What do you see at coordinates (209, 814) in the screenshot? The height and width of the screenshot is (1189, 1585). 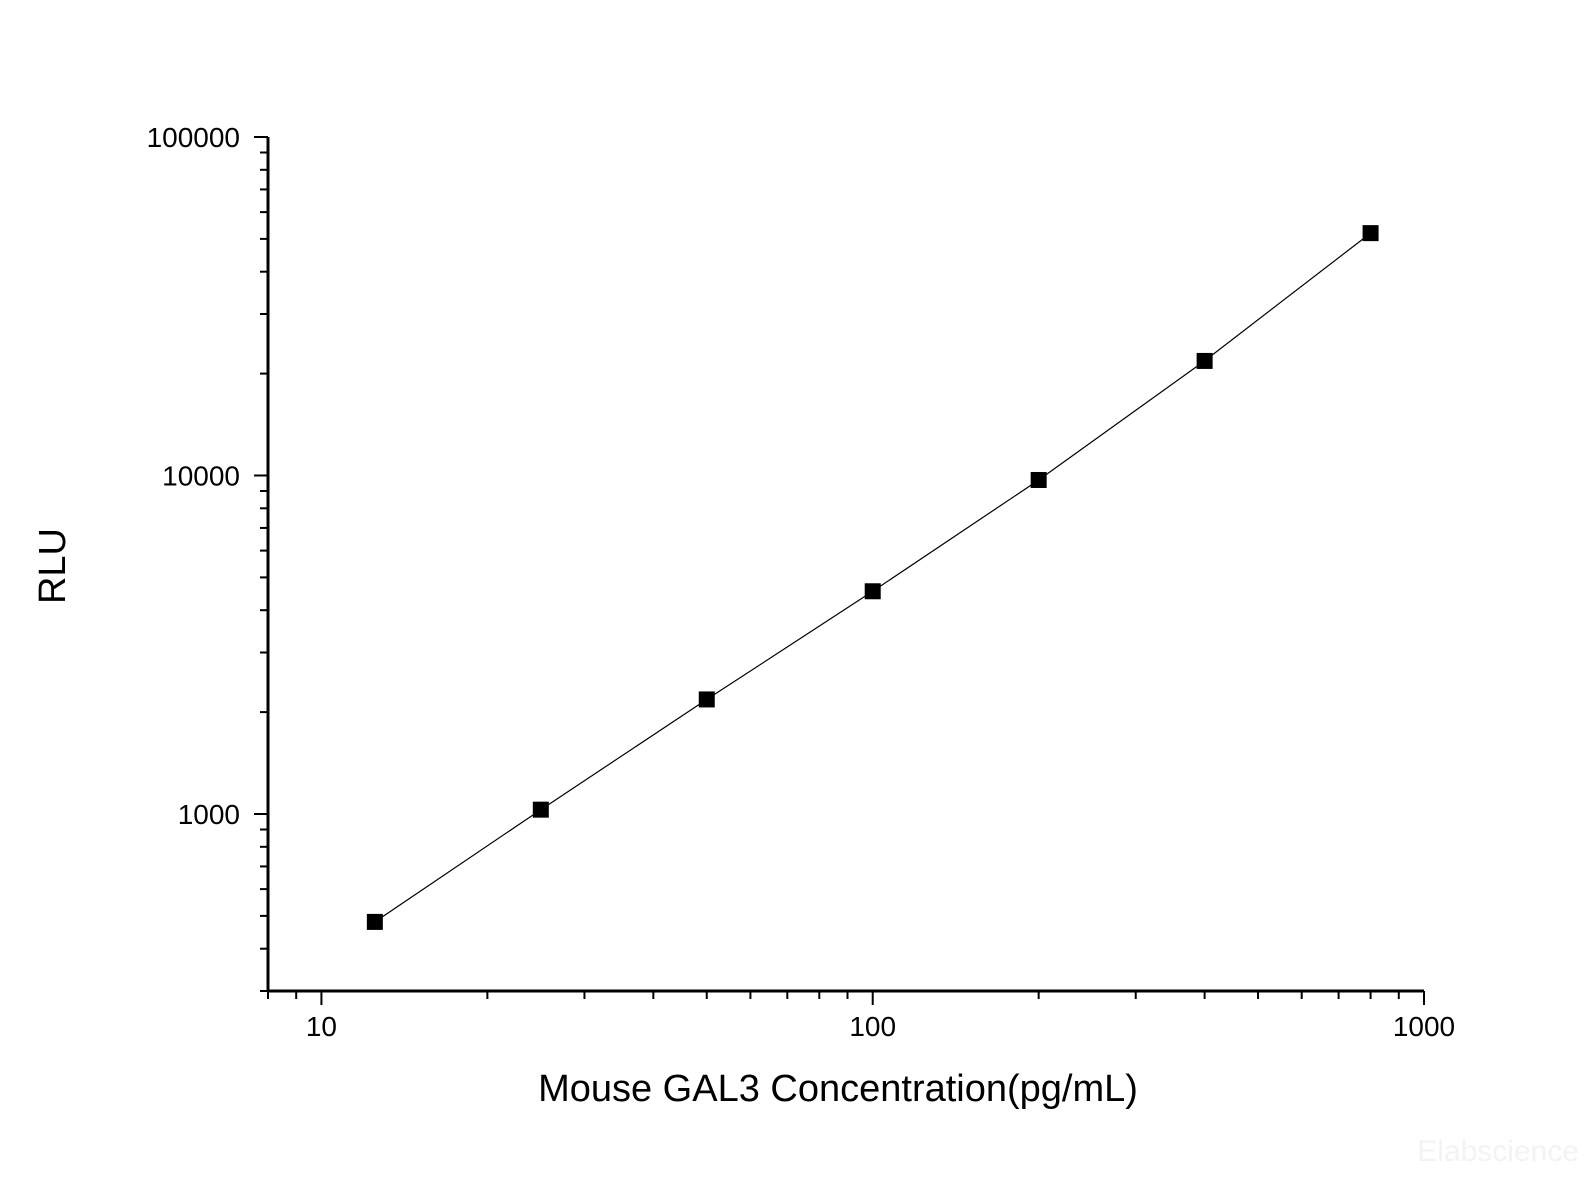 I see `y-tick-label: 1000` at bounding box center [209, 814].